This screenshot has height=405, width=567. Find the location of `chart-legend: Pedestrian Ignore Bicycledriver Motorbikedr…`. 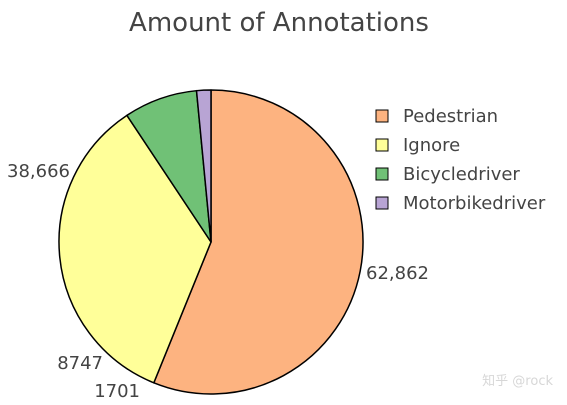

chart-legend: Pedestrian Ignore Bicycledriver Motorbikedr… is located at coordinates (460, 160).